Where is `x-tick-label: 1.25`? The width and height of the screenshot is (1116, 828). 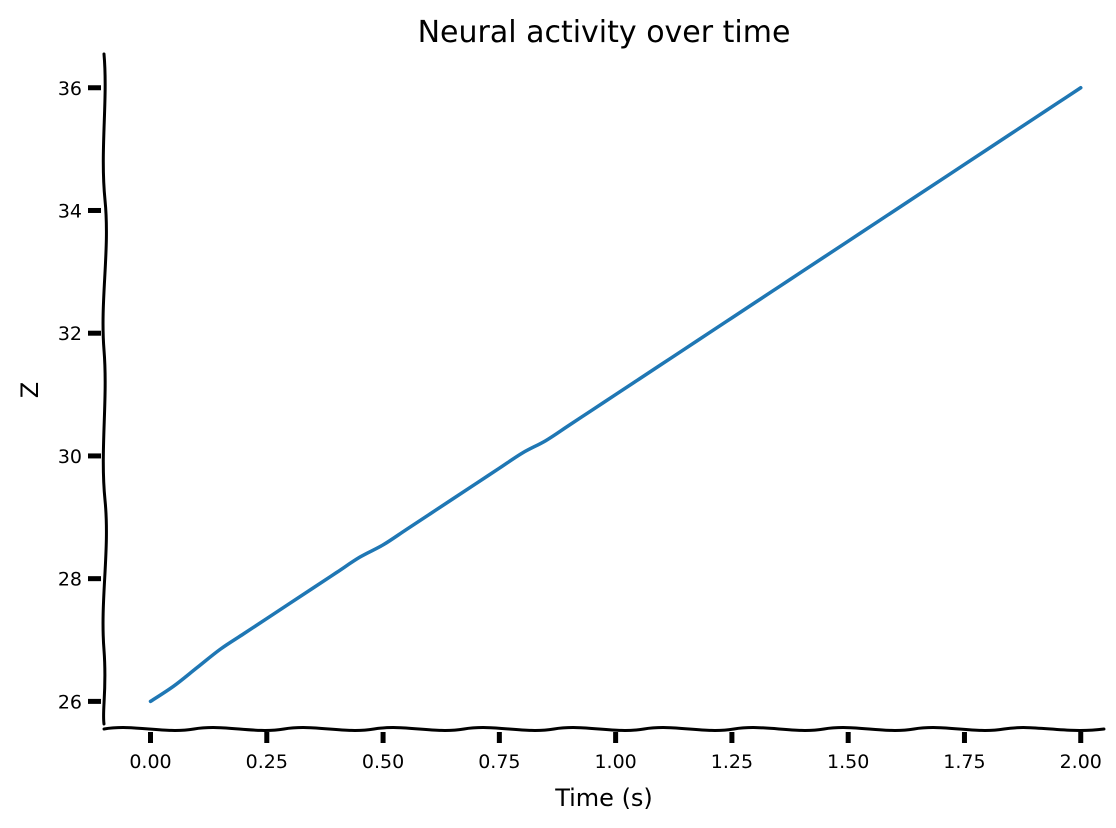 x-tick-label: 1.25 is located at coordinates (732, 762).